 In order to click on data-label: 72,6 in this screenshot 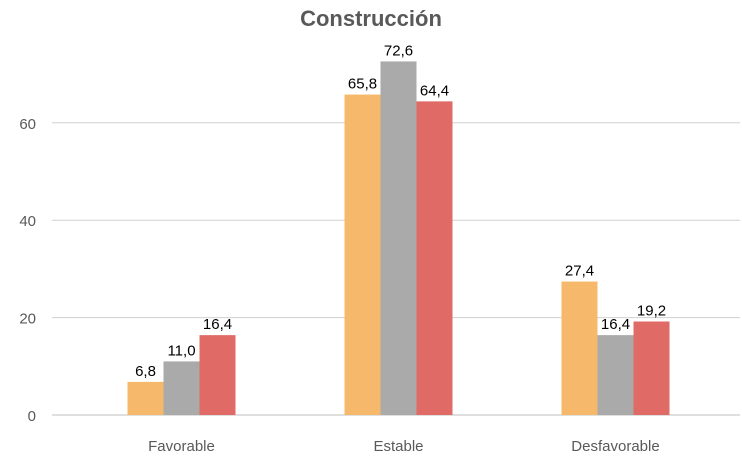, I will do `click(398, 50)`.